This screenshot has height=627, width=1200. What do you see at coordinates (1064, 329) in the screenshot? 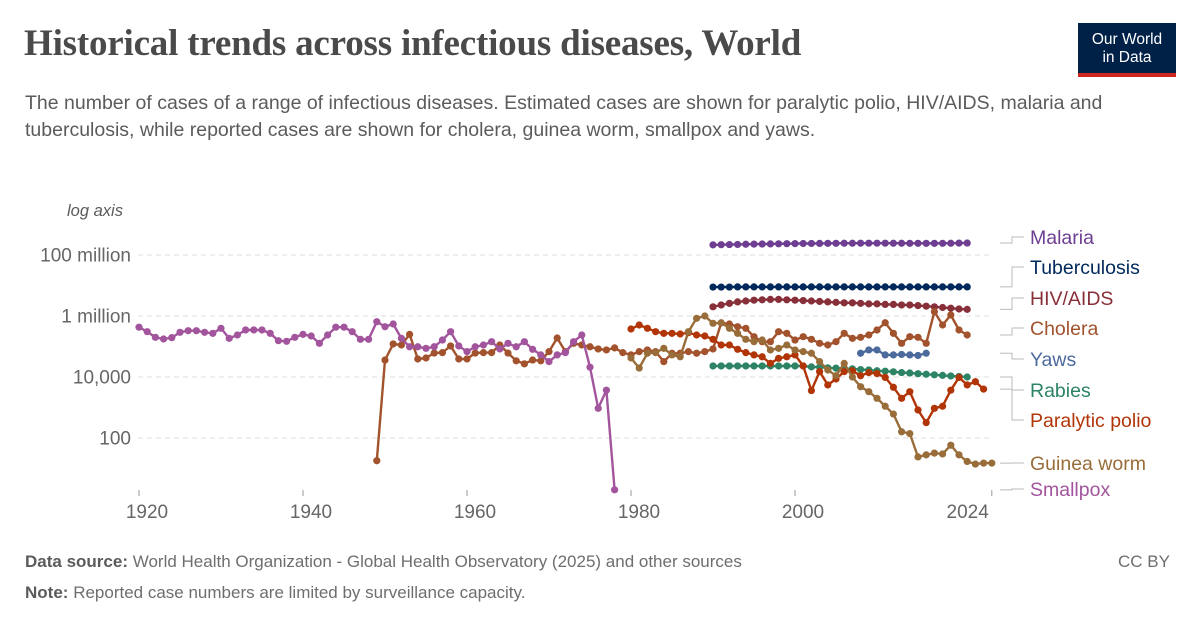
I see `series-label: Cholera` at bounding box center [1064, 329].